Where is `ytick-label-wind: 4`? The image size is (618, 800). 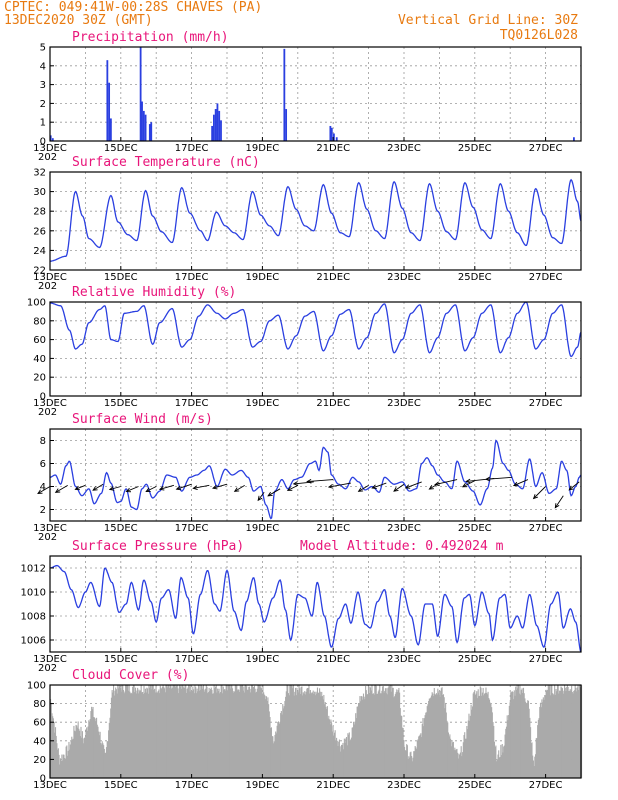
ytick-label-wind: 4 is located at coordinates (43, 487).